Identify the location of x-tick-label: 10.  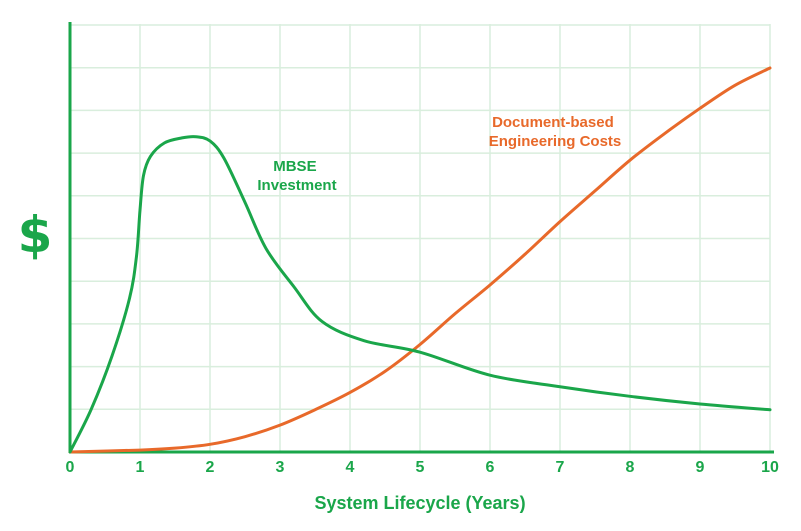
(770, 467).